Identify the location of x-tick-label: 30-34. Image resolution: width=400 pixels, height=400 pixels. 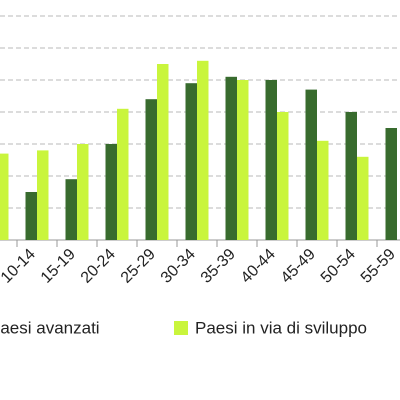
(178, 266).